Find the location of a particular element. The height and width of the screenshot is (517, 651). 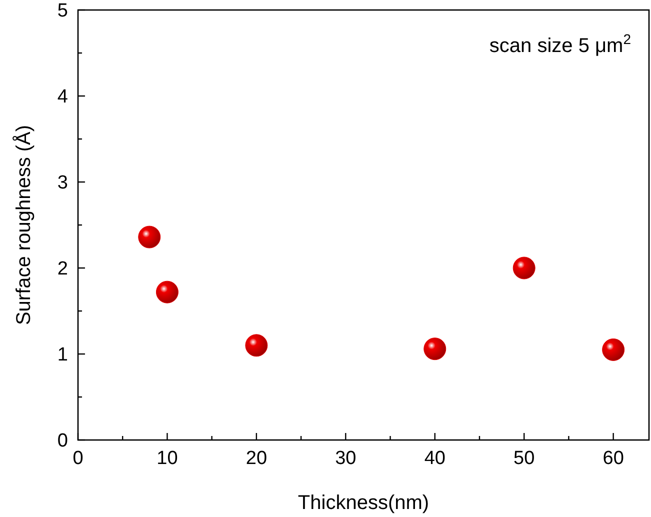

x-tick-label: 10 is located at coordinates (167, 458).